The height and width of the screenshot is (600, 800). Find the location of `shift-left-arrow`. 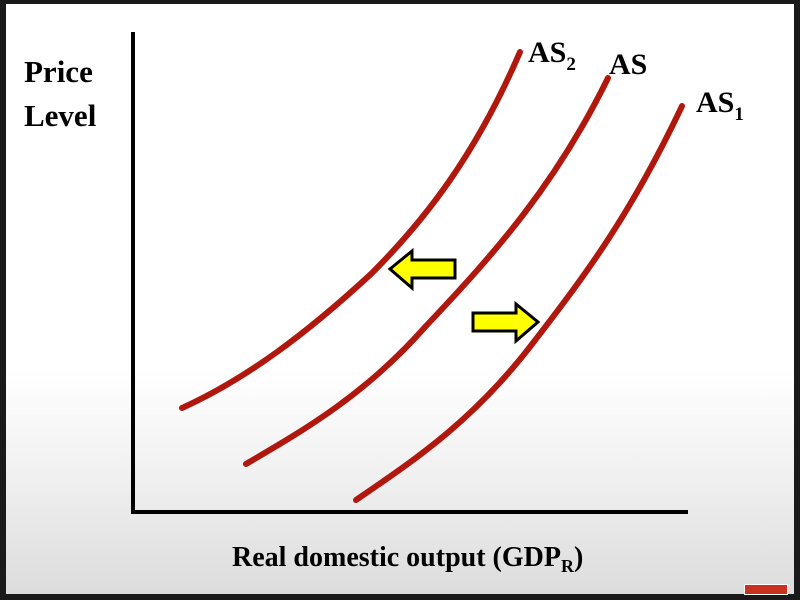

shift-left-arrow is located at coordinates (422, 269).